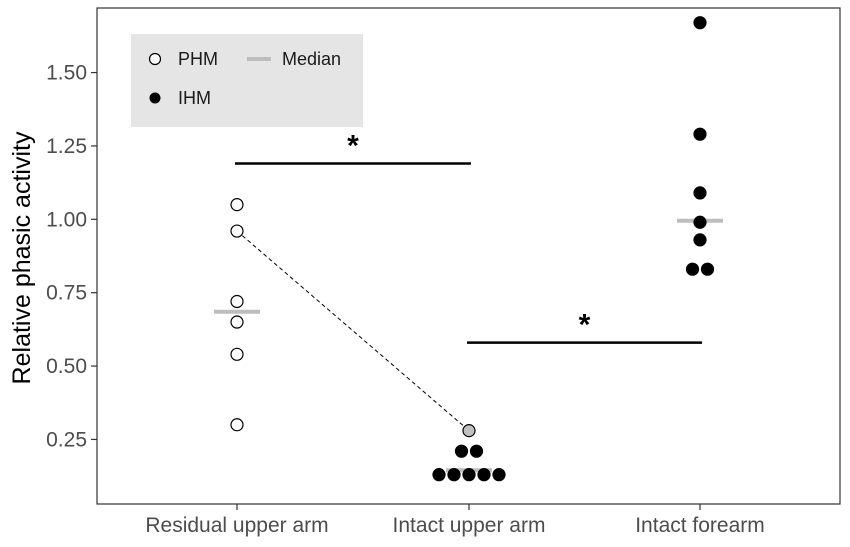 The height and width of the screenshot is (547, 850). Describe the element at coordinates (155, 98) in the screenshot. I see `legend-filled-circle-icon` at that location.